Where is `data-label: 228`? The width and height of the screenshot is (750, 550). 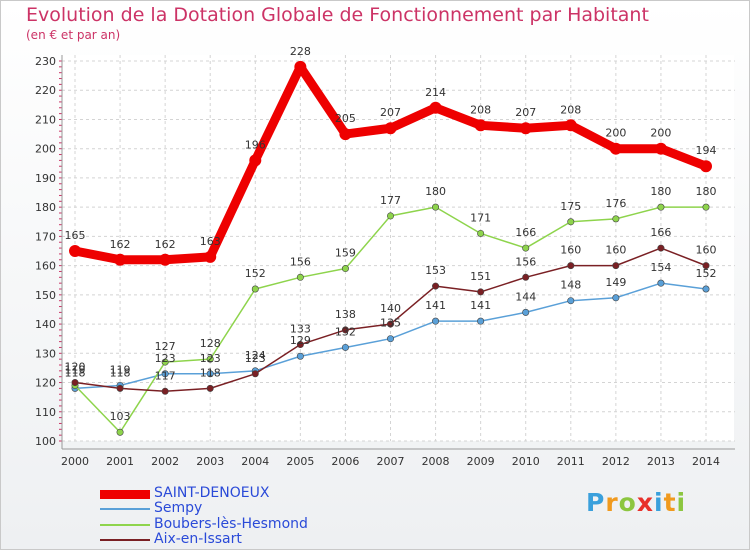 data-label: 228 is located at coordinates (300, 51).